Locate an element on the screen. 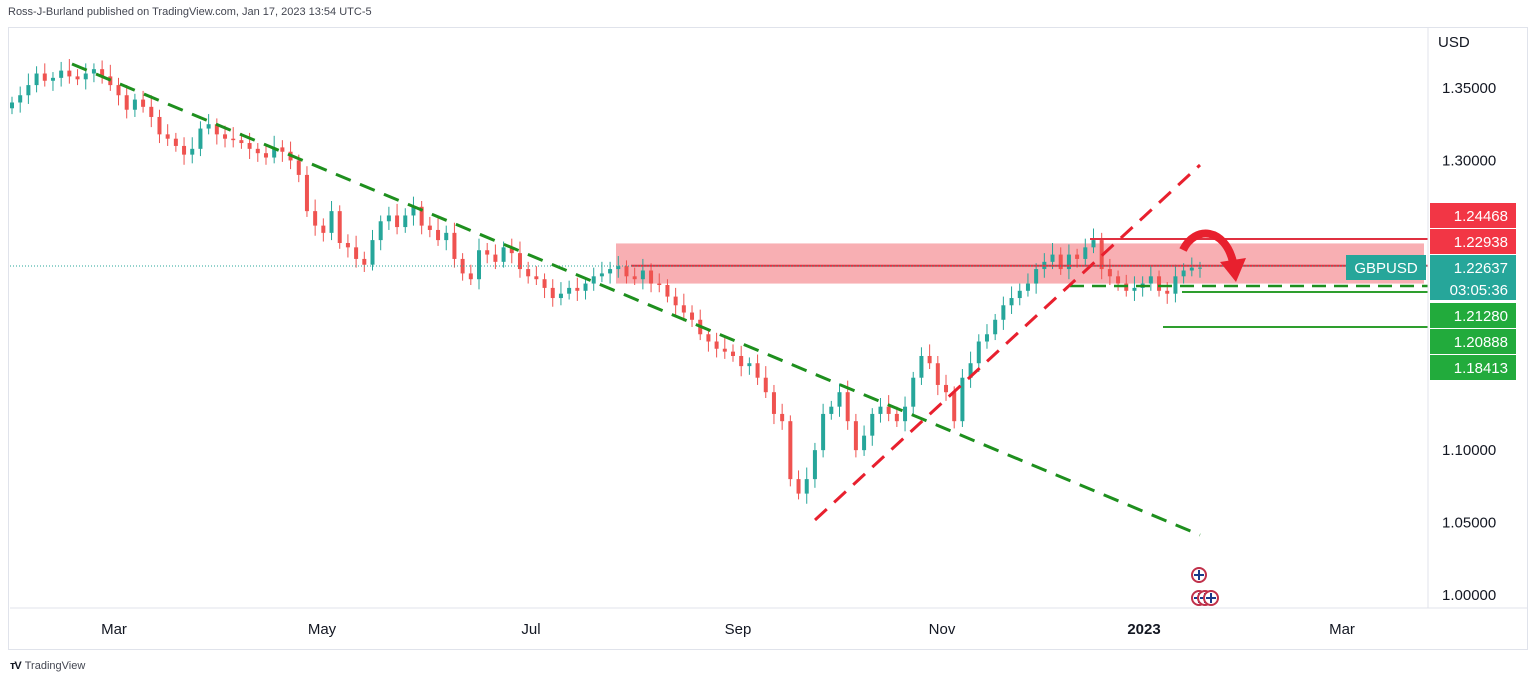  y-tick-label: 1.05000 is located at coordinates (1469, 523).